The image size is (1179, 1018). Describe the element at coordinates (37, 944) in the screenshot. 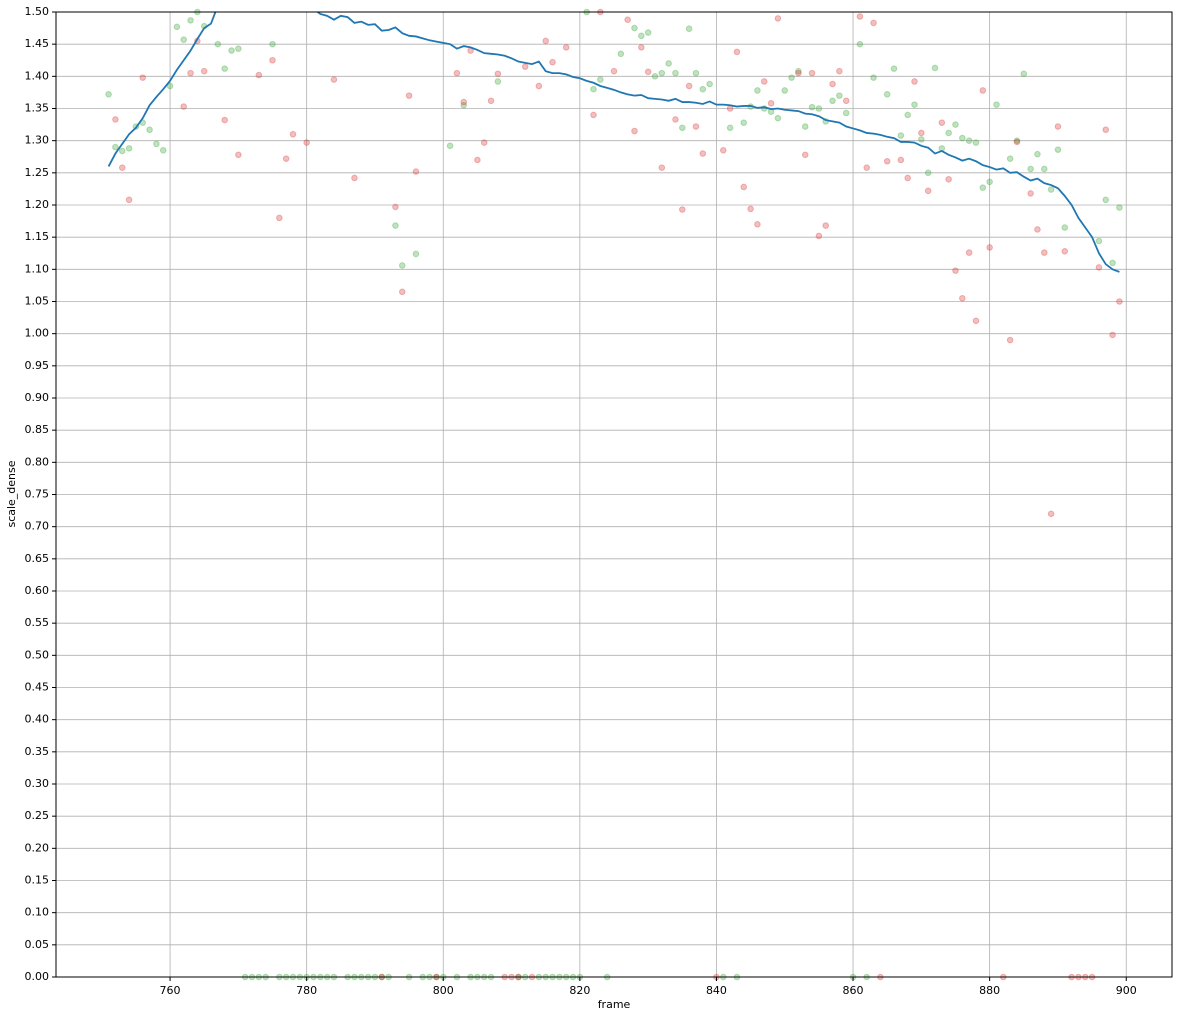

I see `y-tick-label: 0.05` at that location.